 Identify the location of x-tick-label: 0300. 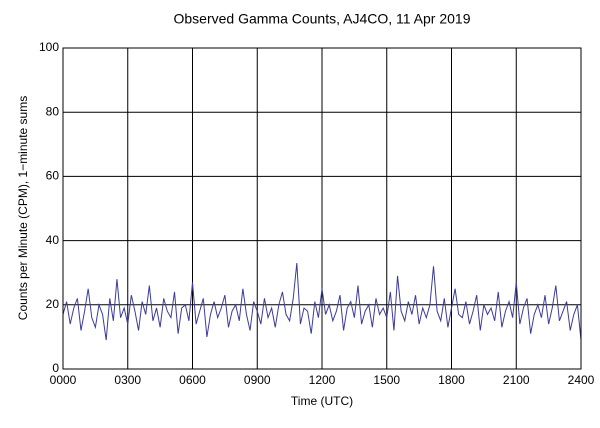
(127, 380).